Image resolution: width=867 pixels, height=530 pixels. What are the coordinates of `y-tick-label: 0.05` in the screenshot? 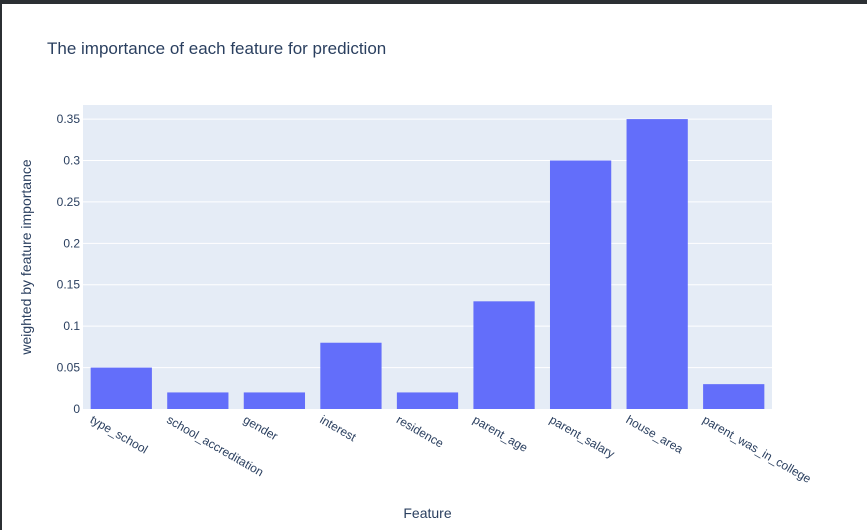 It's located at (69, 368).